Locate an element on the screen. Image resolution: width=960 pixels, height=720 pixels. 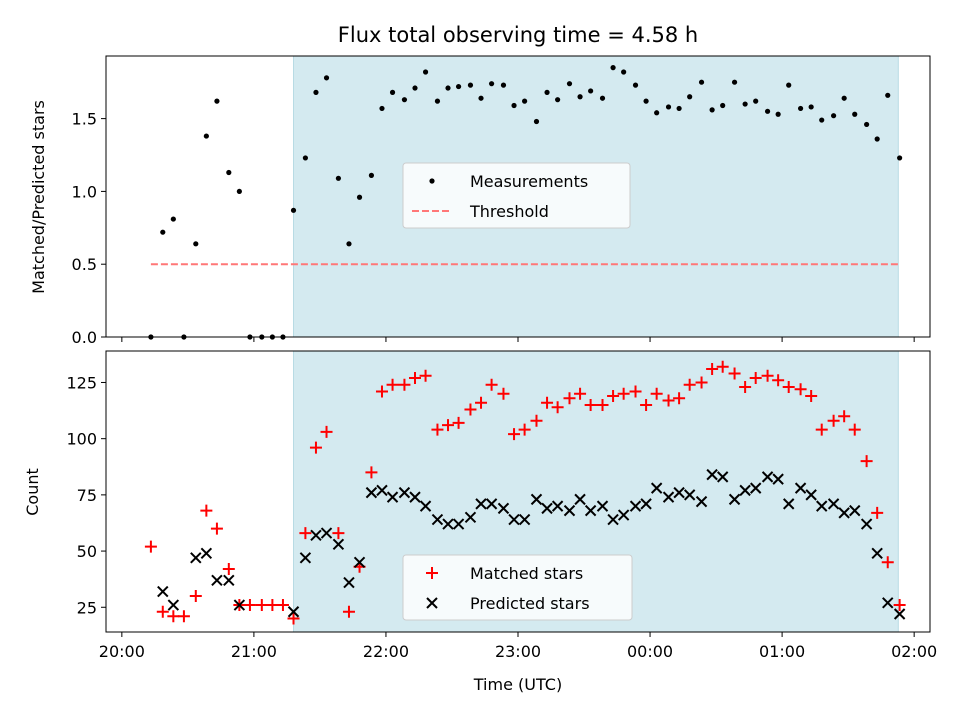
bottom-ytick-label: 75 is located at coordinates (87, 495).